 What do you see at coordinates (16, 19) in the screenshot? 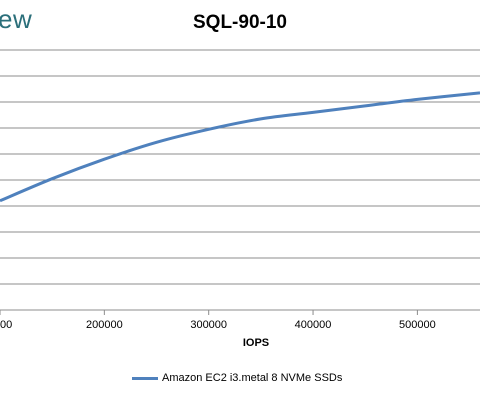
I see `logo: ew` at bounding box center [16, 19].